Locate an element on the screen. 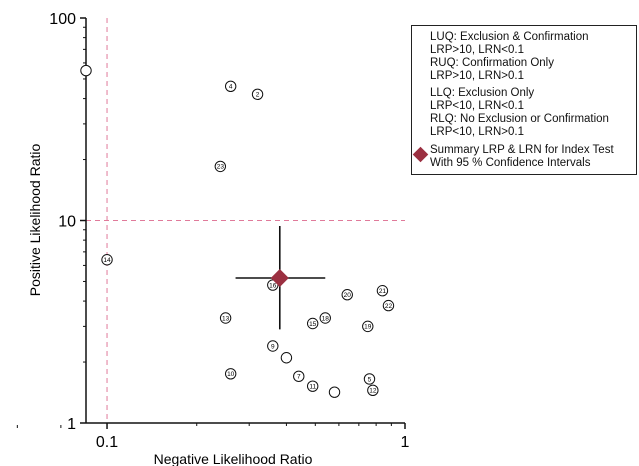  x-tick-label: 1 is located at coordinates (405, 442).